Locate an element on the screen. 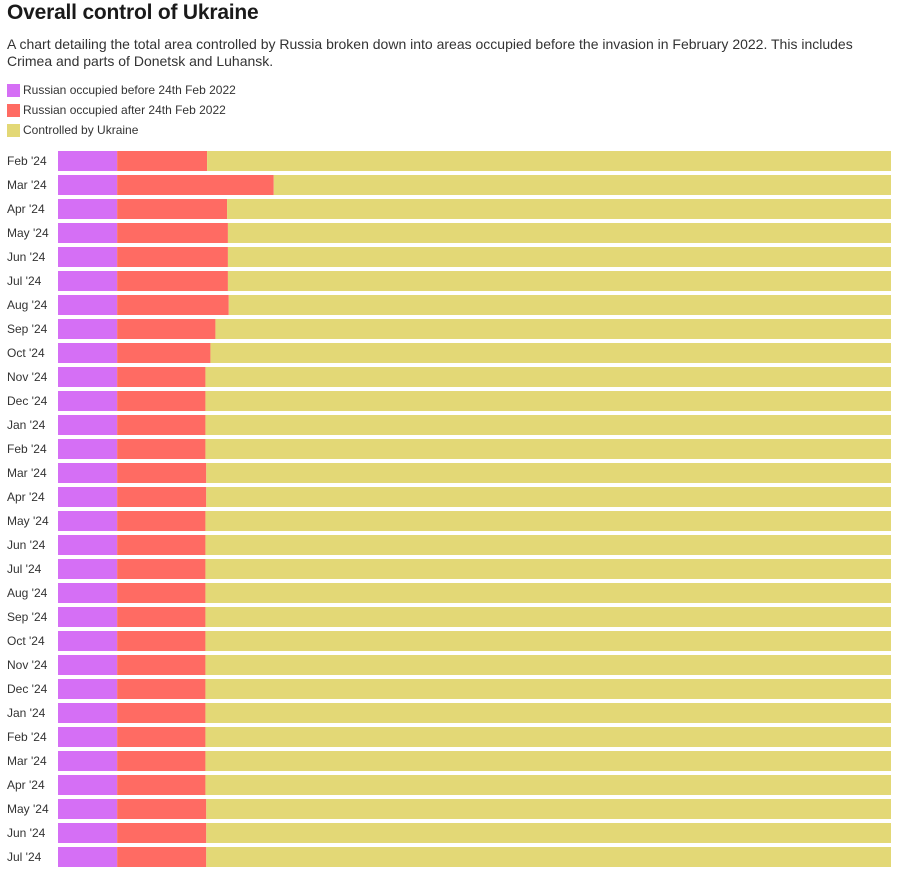  legend-swatch-after is located at coordinates (13, 110).